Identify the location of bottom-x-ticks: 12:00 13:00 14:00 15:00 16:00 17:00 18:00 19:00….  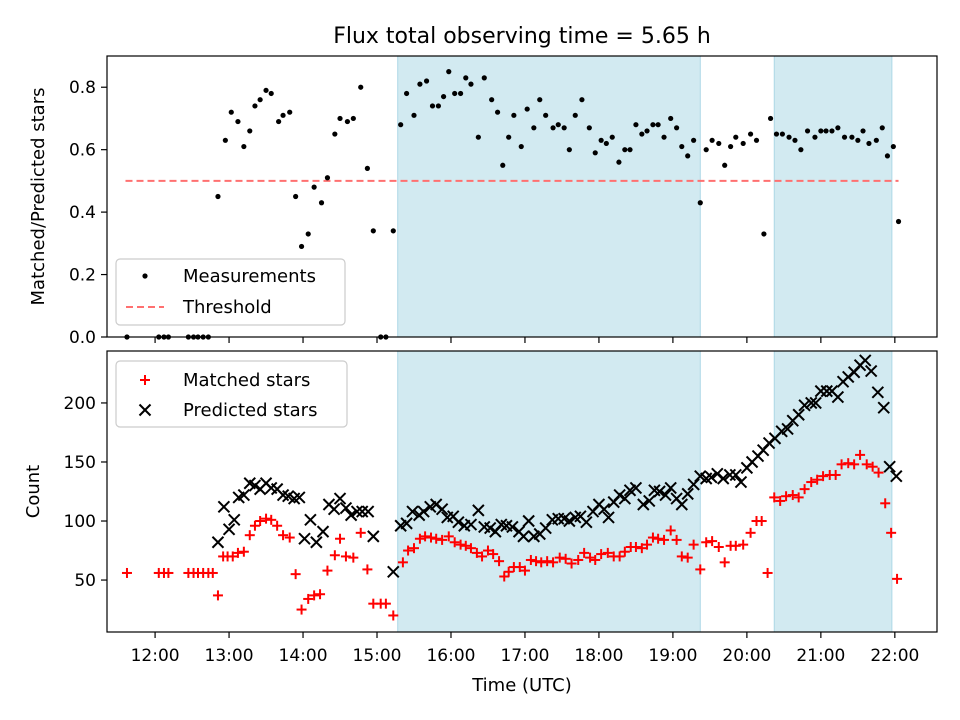
(525, 649).